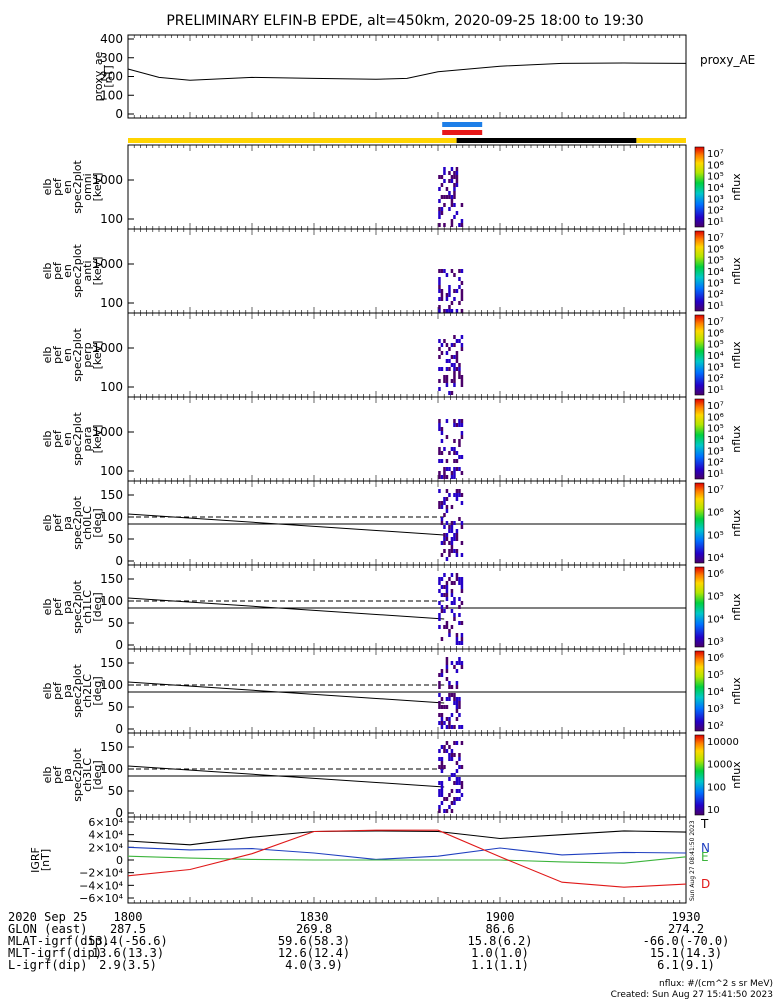 The width and height of the screenshot is (775, 1000). What do you see at coordinates (107, 432) in the screenshot?
I see `energy-tick-label: 1000` at bounding box center [107, 432].